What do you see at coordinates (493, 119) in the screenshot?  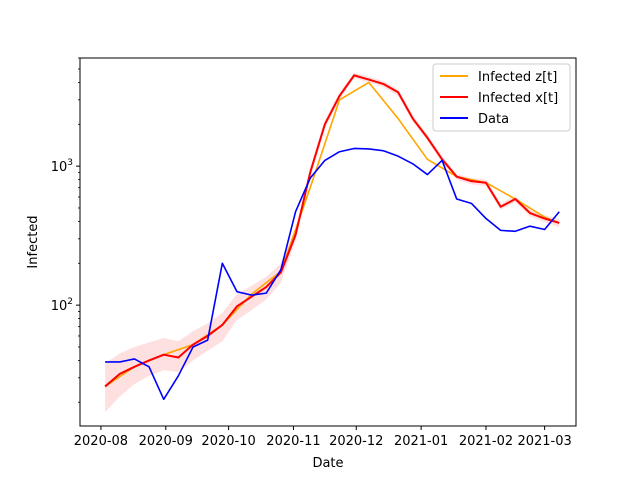 I see `legend-label-3: Data` at bounding box center [493, 119].